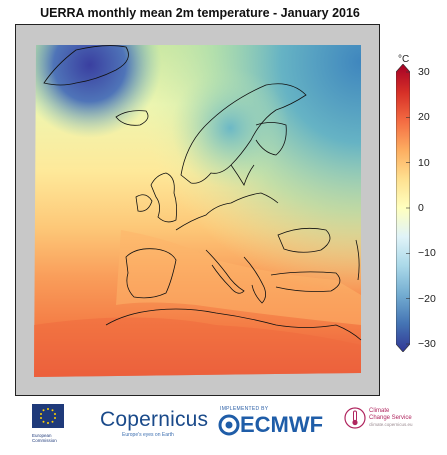 Image resolution: width=447 pixels, height=455 pixels. Describe the element at coordinates (424, 72) in the screenshot. I see `colorbar-tick-label: 30` at that location.